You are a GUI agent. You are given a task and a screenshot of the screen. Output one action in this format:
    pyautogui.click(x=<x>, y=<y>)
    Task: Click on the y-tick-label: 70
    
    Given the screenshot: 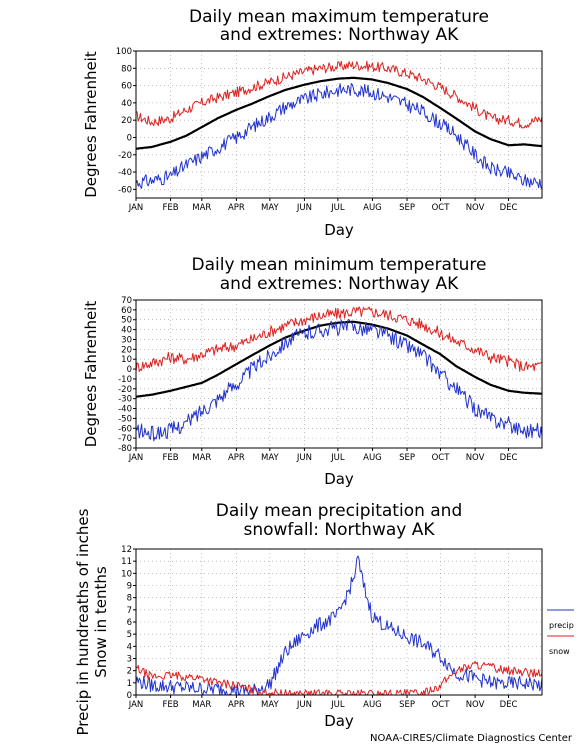 What is the action you would take?
    pyautogui.click(x=126, y=301)
    